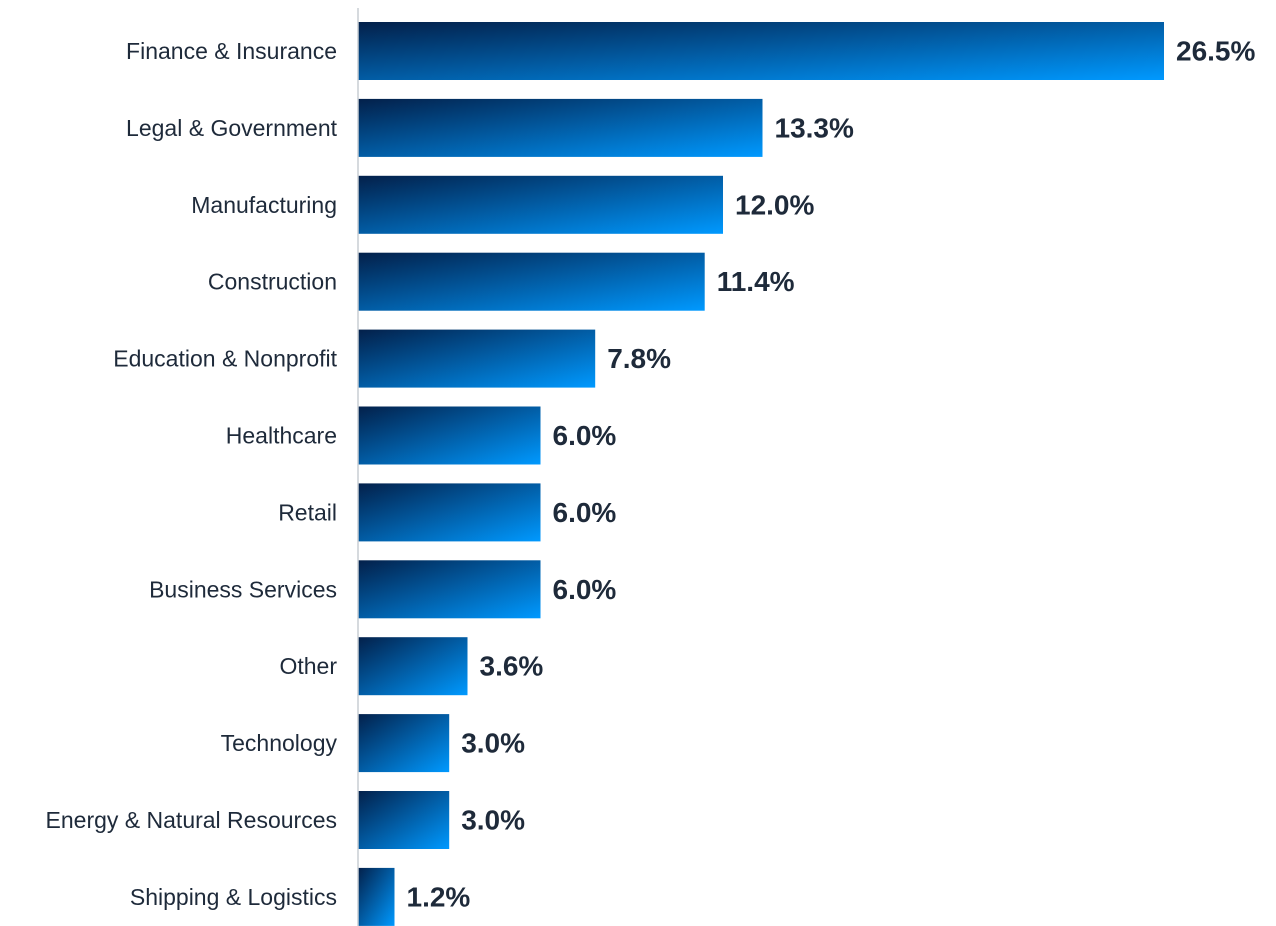 Image resolution: width=1276 pixels, height=926 pixels. I want to click on category-label: Construction, so click(272, 282).